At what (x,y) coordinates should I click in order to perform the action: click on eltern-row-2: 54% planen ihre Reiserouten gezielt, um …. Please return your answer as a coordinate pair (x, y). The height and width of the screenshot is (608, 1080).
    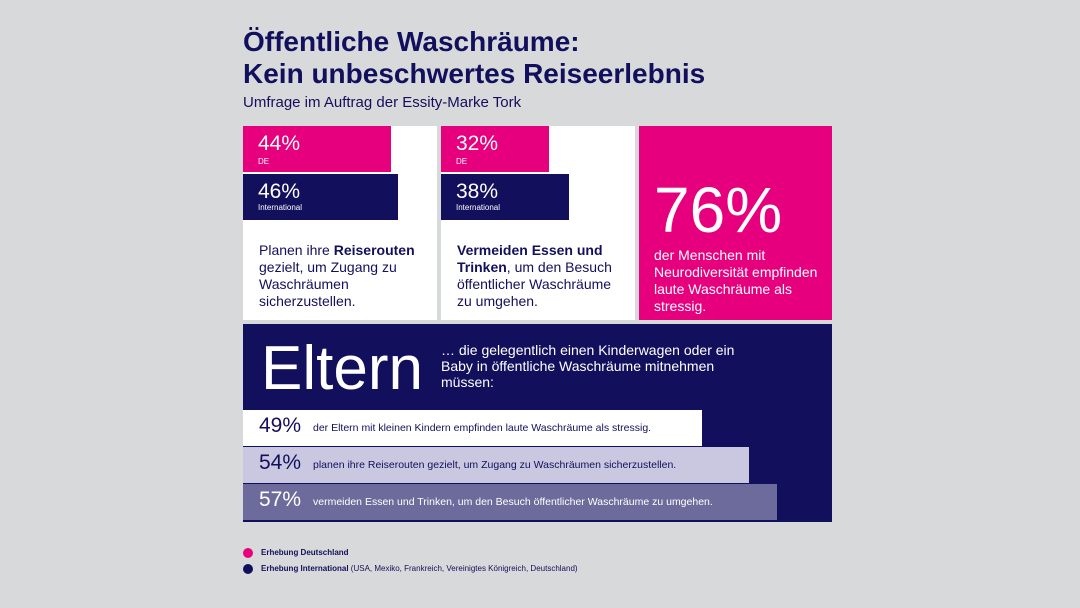
    Looking at the image, I should click on (496, 465).